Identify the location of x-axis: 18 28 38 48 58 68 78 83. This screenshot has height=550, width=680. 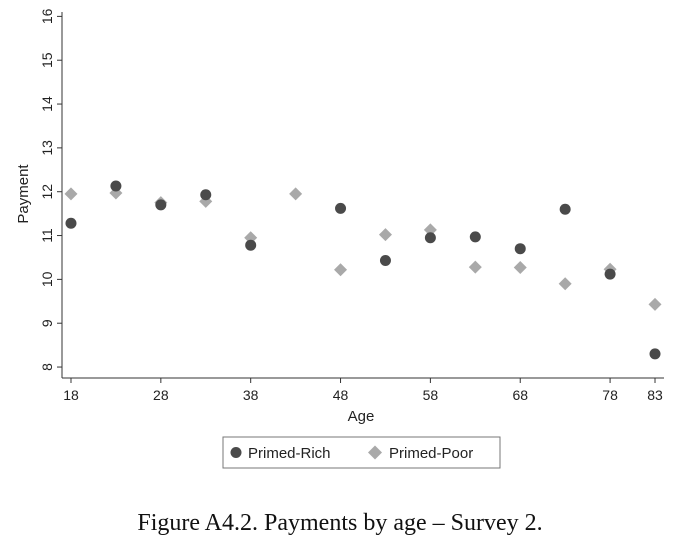
(363, 390).